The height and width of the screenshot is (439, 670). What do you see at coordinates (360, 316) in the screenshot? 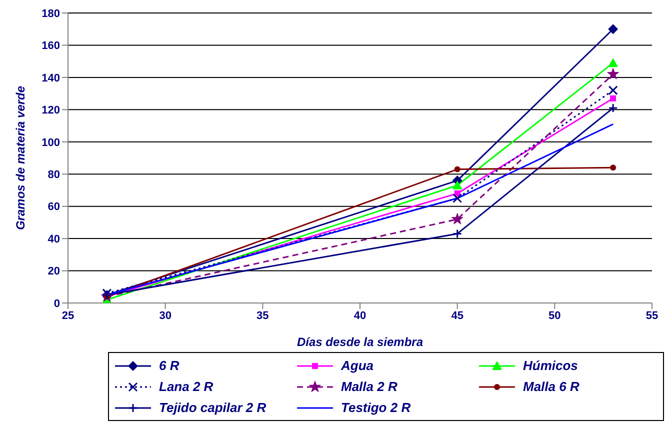
I see `x-tick-label: 40` at bounding box center [360, 316].